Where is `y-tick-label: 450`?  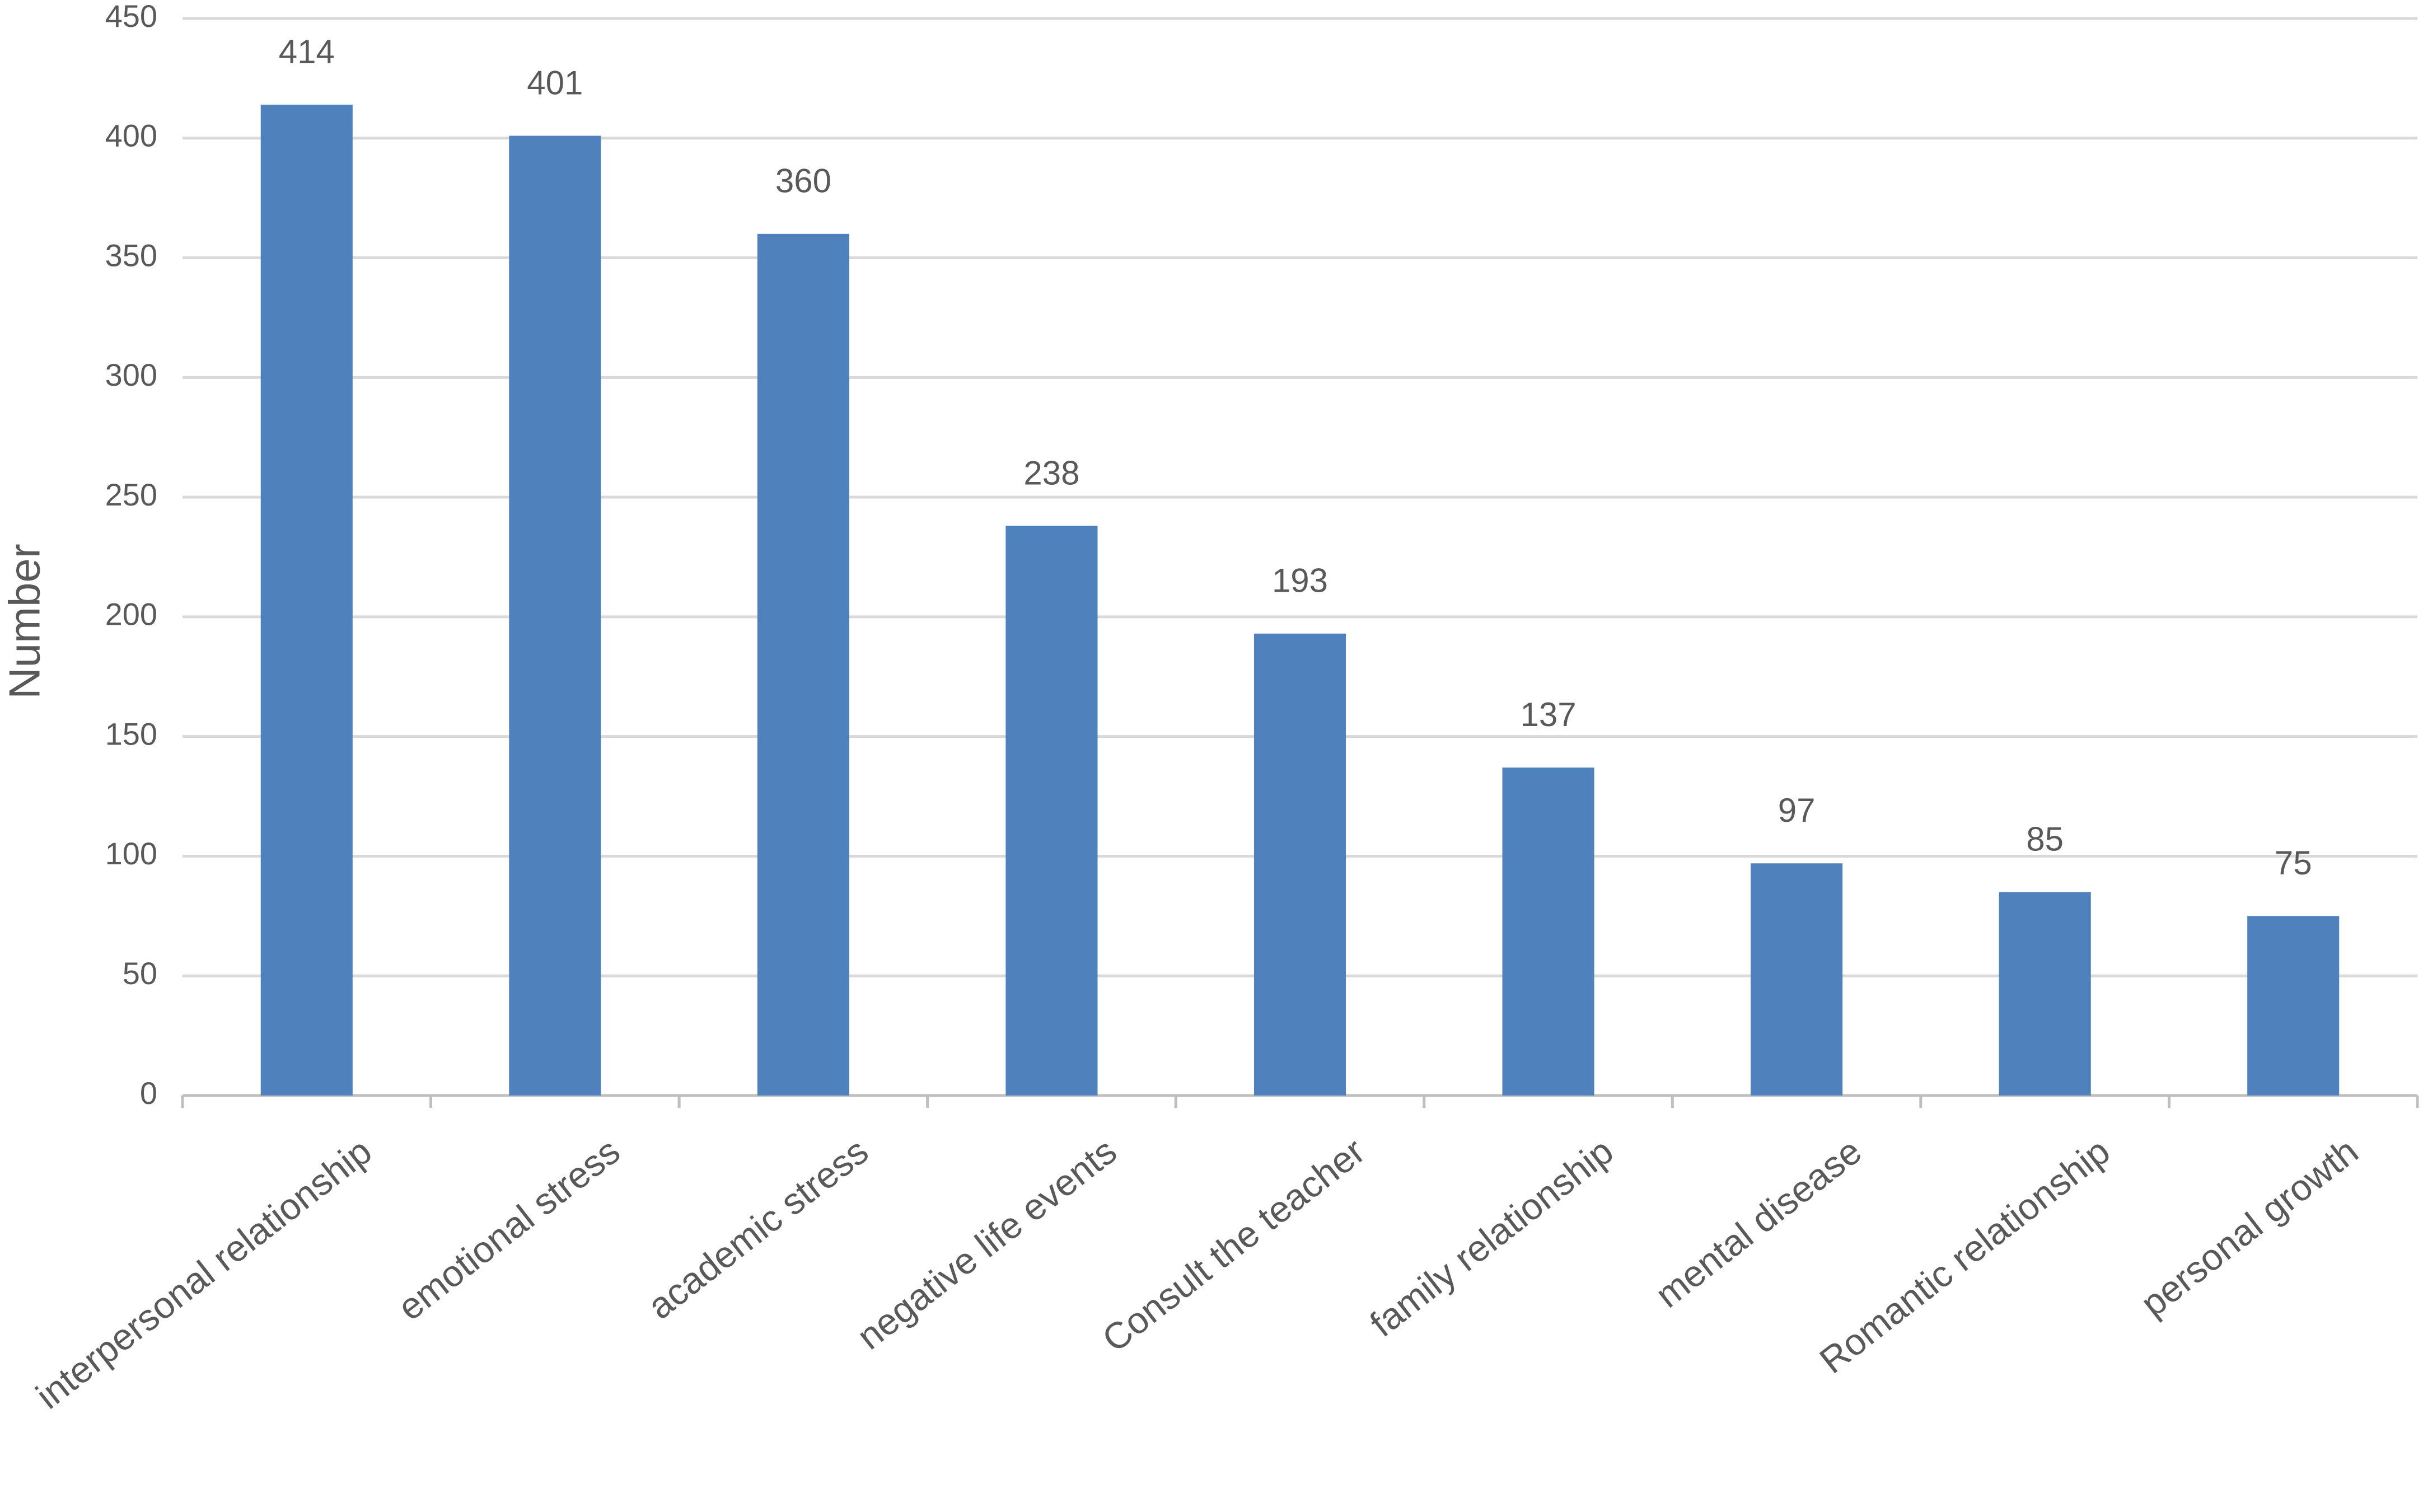
y-tick-label: 450 is located at coordinates (131, 17).